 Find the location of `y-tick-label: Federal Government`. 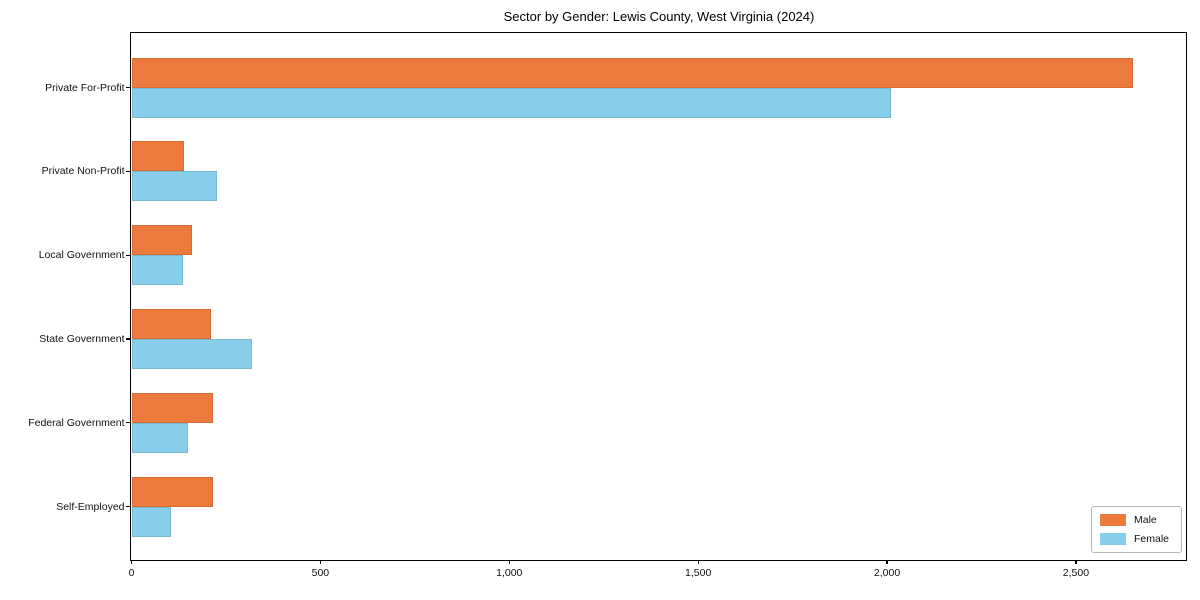

y-tick-label: Federal Government is located at coordinates (76, 422).